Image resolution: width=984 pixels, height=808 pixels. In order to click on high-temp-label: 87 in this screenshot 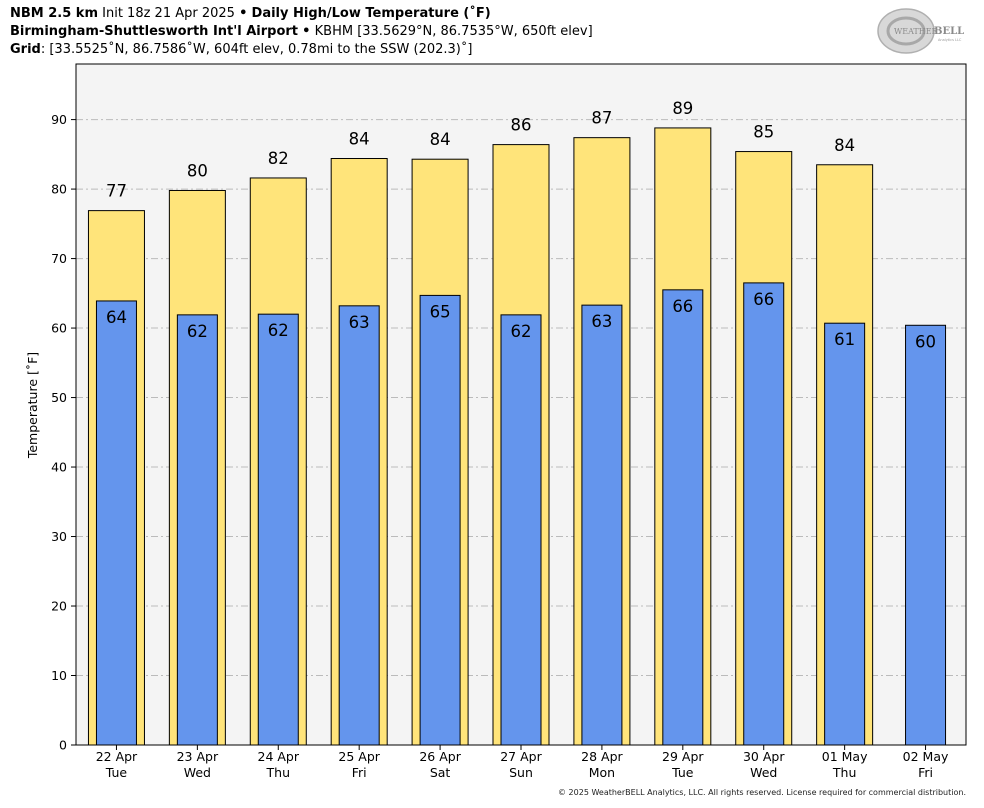, I will do `click(601, 118)`.